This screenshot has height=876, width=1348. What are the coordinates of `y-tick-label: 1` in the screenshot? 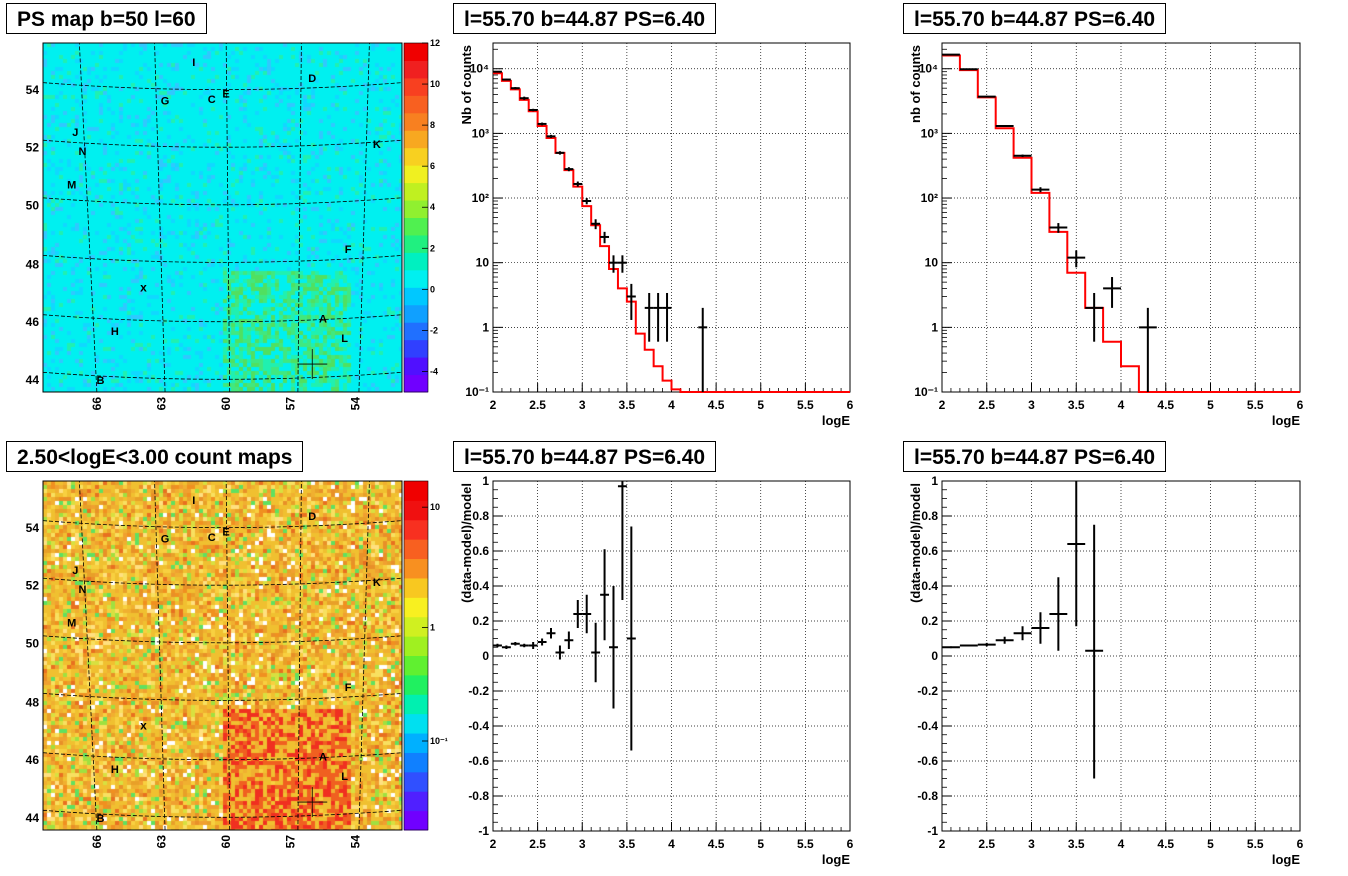 It's located at (934, 327).